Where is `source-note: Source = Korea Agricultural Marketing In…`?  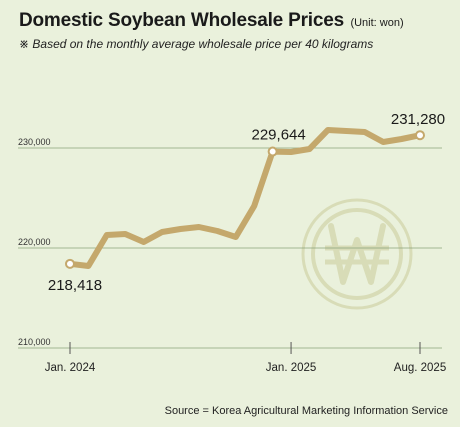
source-note: Source = Korea Agricultural Marketing In… is located at coordinates (306, 411).